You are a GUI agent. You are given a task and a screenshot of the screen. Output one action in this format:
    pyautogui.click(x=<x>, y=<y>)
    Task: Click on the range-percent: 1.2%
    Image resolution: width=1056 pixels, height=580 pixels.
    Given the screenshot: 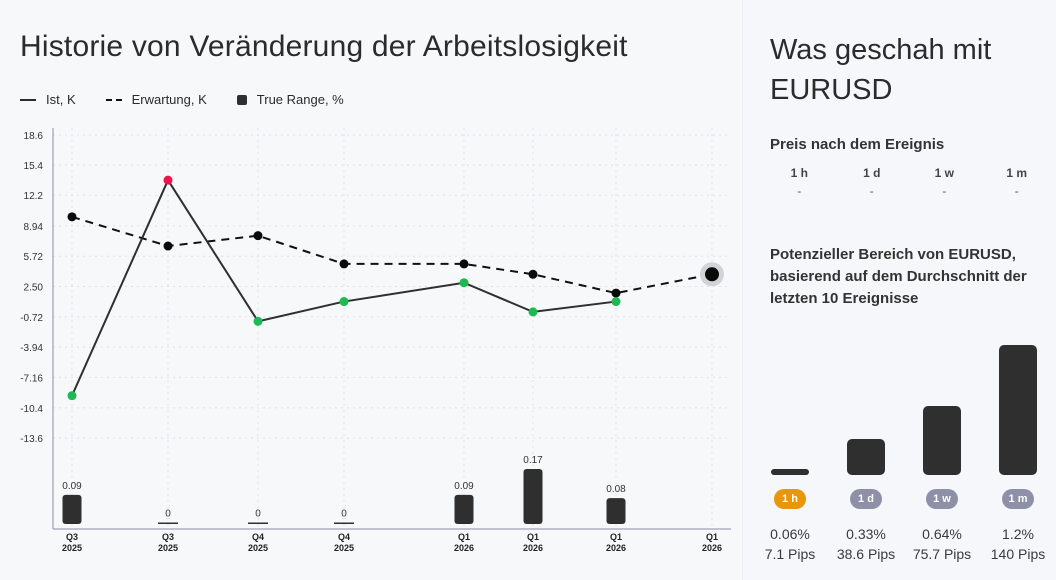 What is the action you would take?
    pyautogui.click(x=1018, y=534)
    